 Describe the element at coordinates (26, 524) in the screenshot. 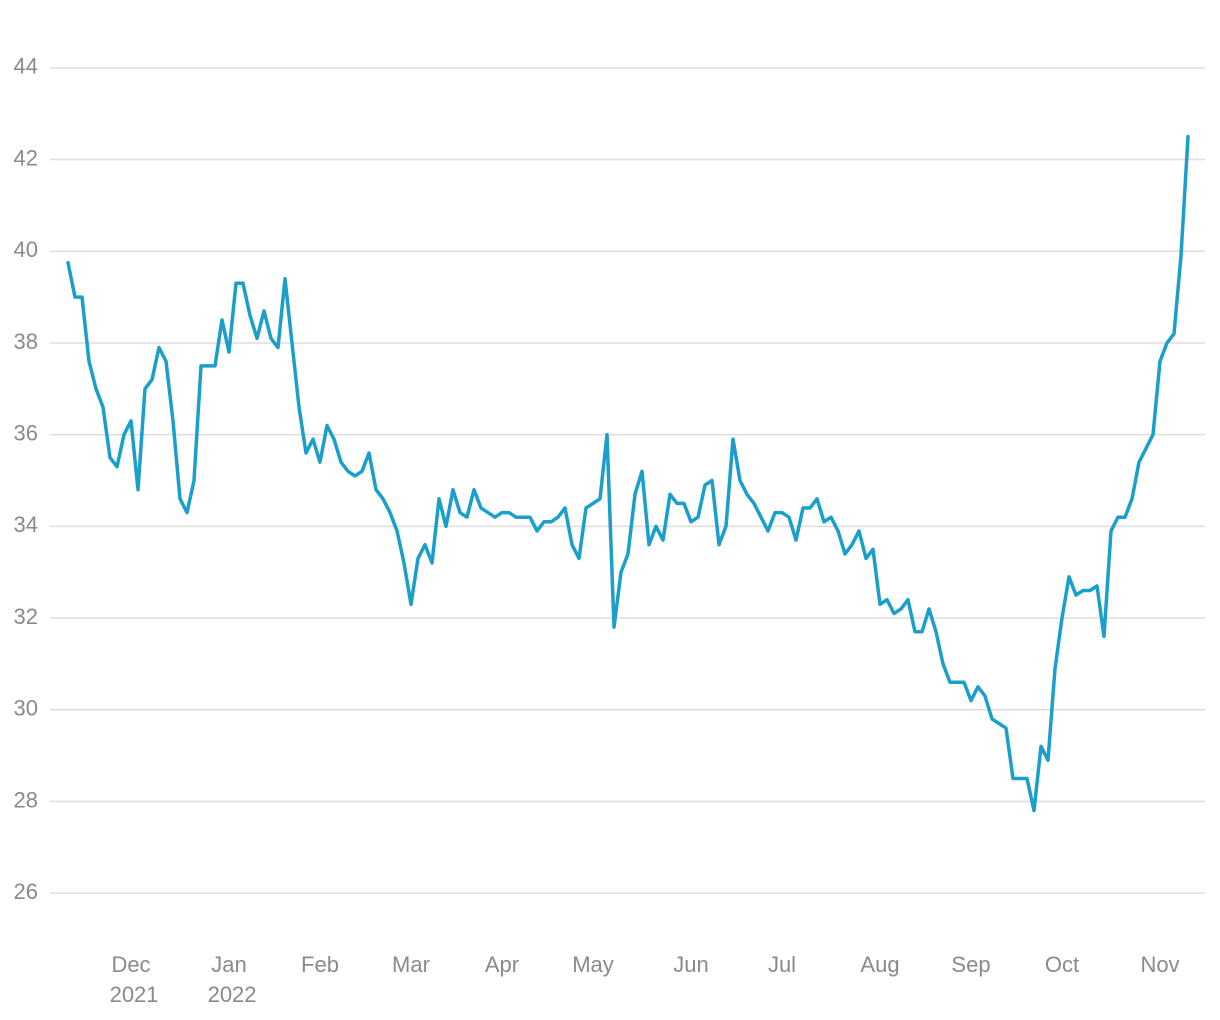

I see `y-tick-label: 34` at that location.